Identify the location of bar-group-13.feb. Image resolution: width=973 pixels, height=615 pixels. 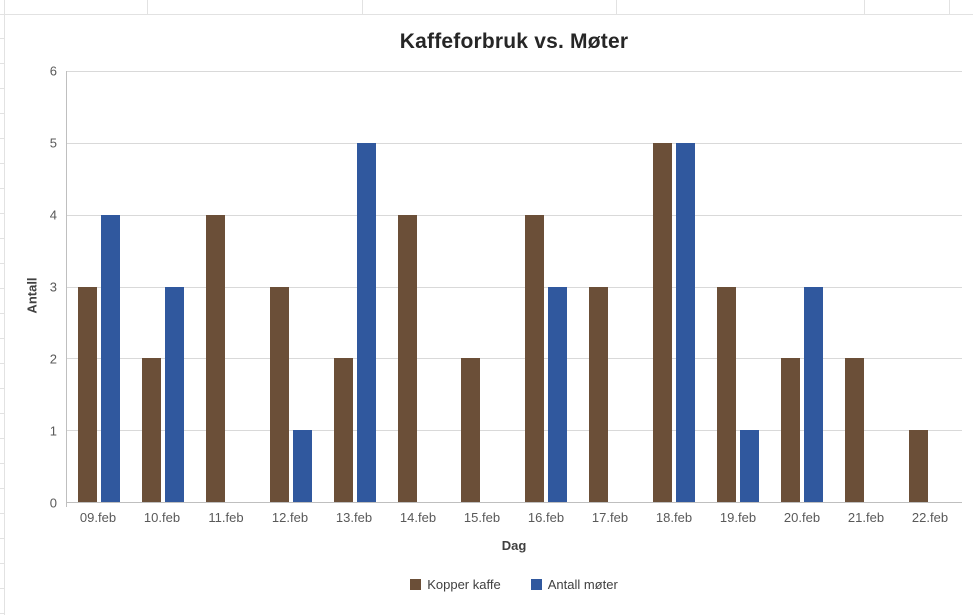
(355, 286).